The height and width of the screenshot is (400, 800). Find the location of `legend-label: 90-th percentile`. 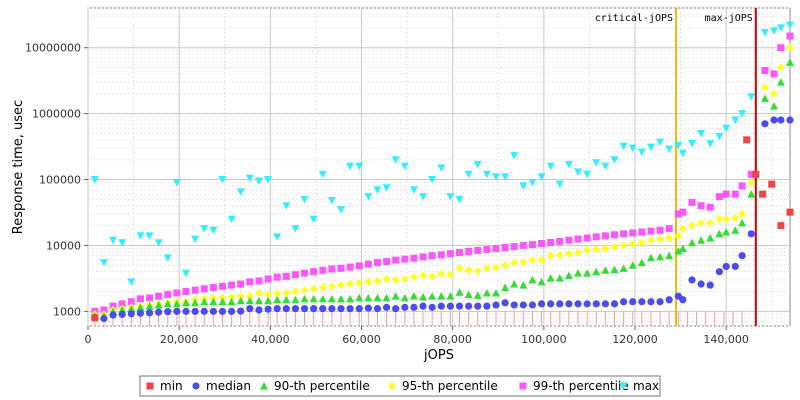

legend-label: 90-th percentile is located at coordinates (322, 386).